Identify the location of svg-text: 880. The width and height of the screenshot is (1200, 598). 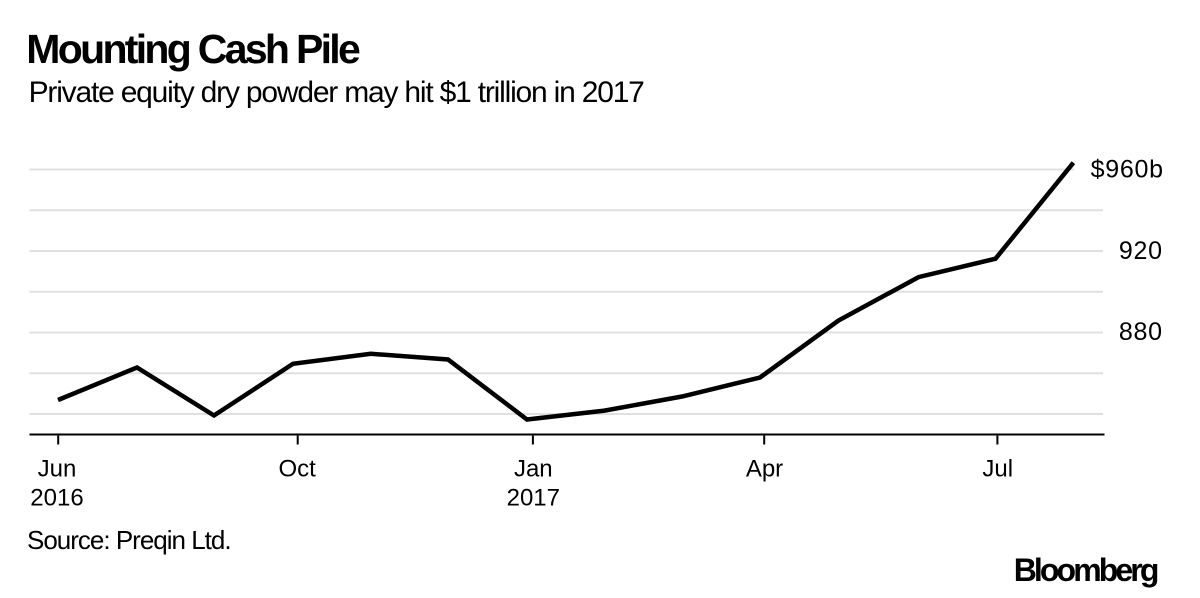
(1141, 332).